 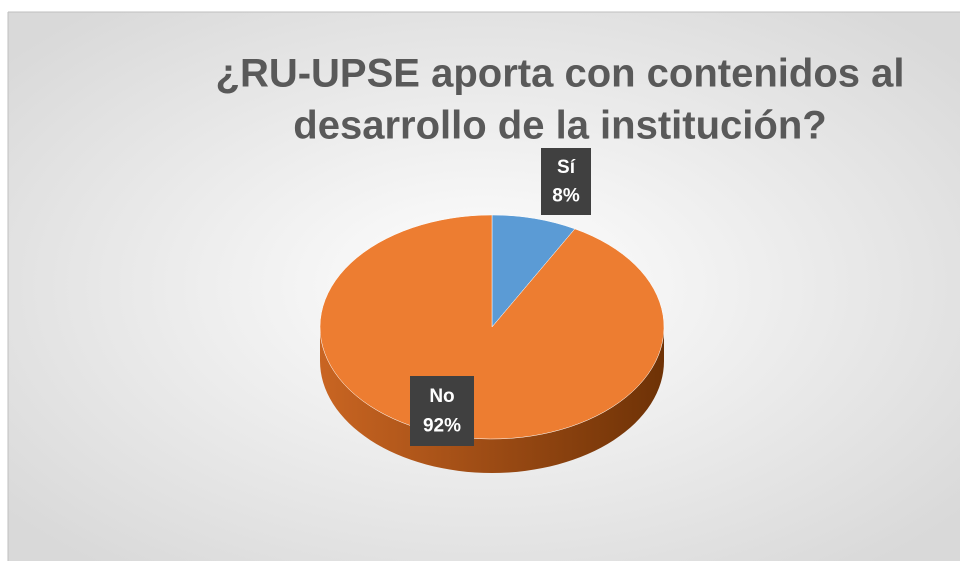 I want to click on data-label-category: Sí, so click(x=566, y=167).